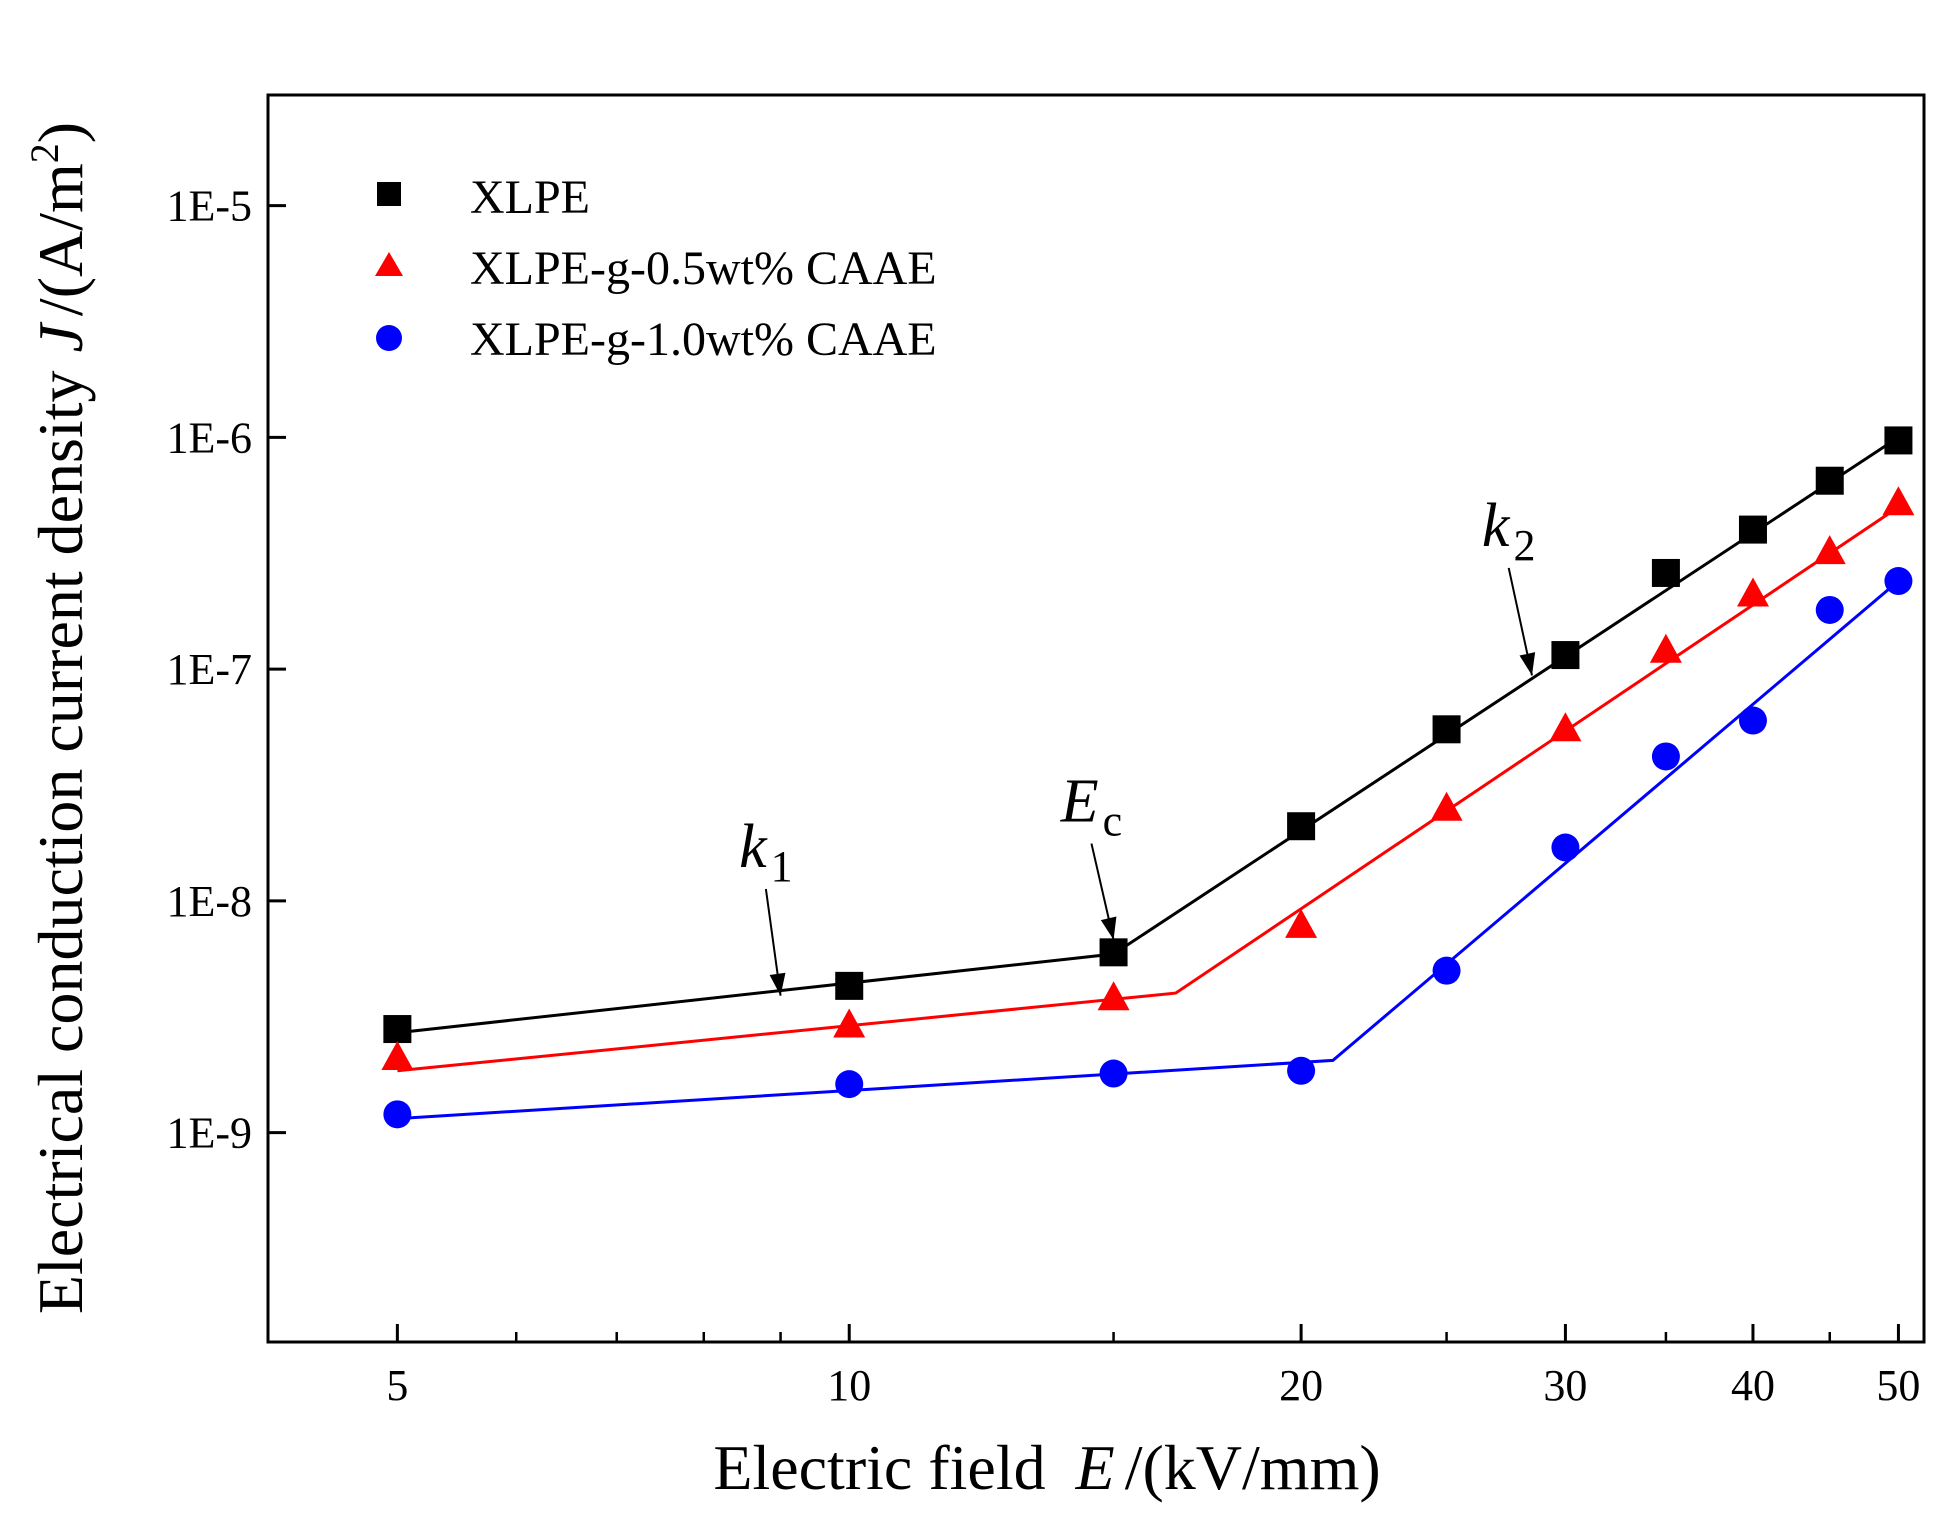 This screenshot has width=1944, height=1526. What do you see at coordinates (703, 339) in the screenshot?
I see `legend-label-xlpe-10: XLPE-g-1.0wt% CAAE` at bounding box center [703, 339].